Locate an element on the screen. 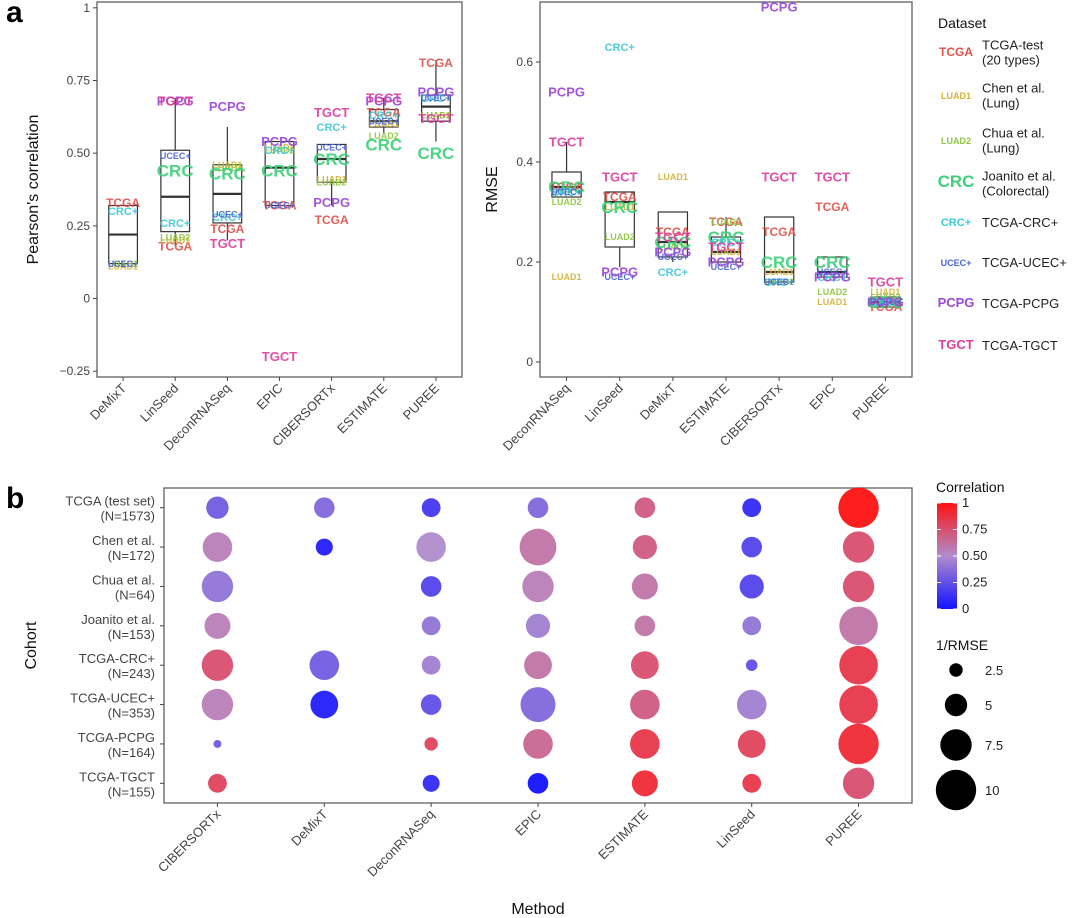  y-tick-label: 0.50 is located at coordinates (79, 153).